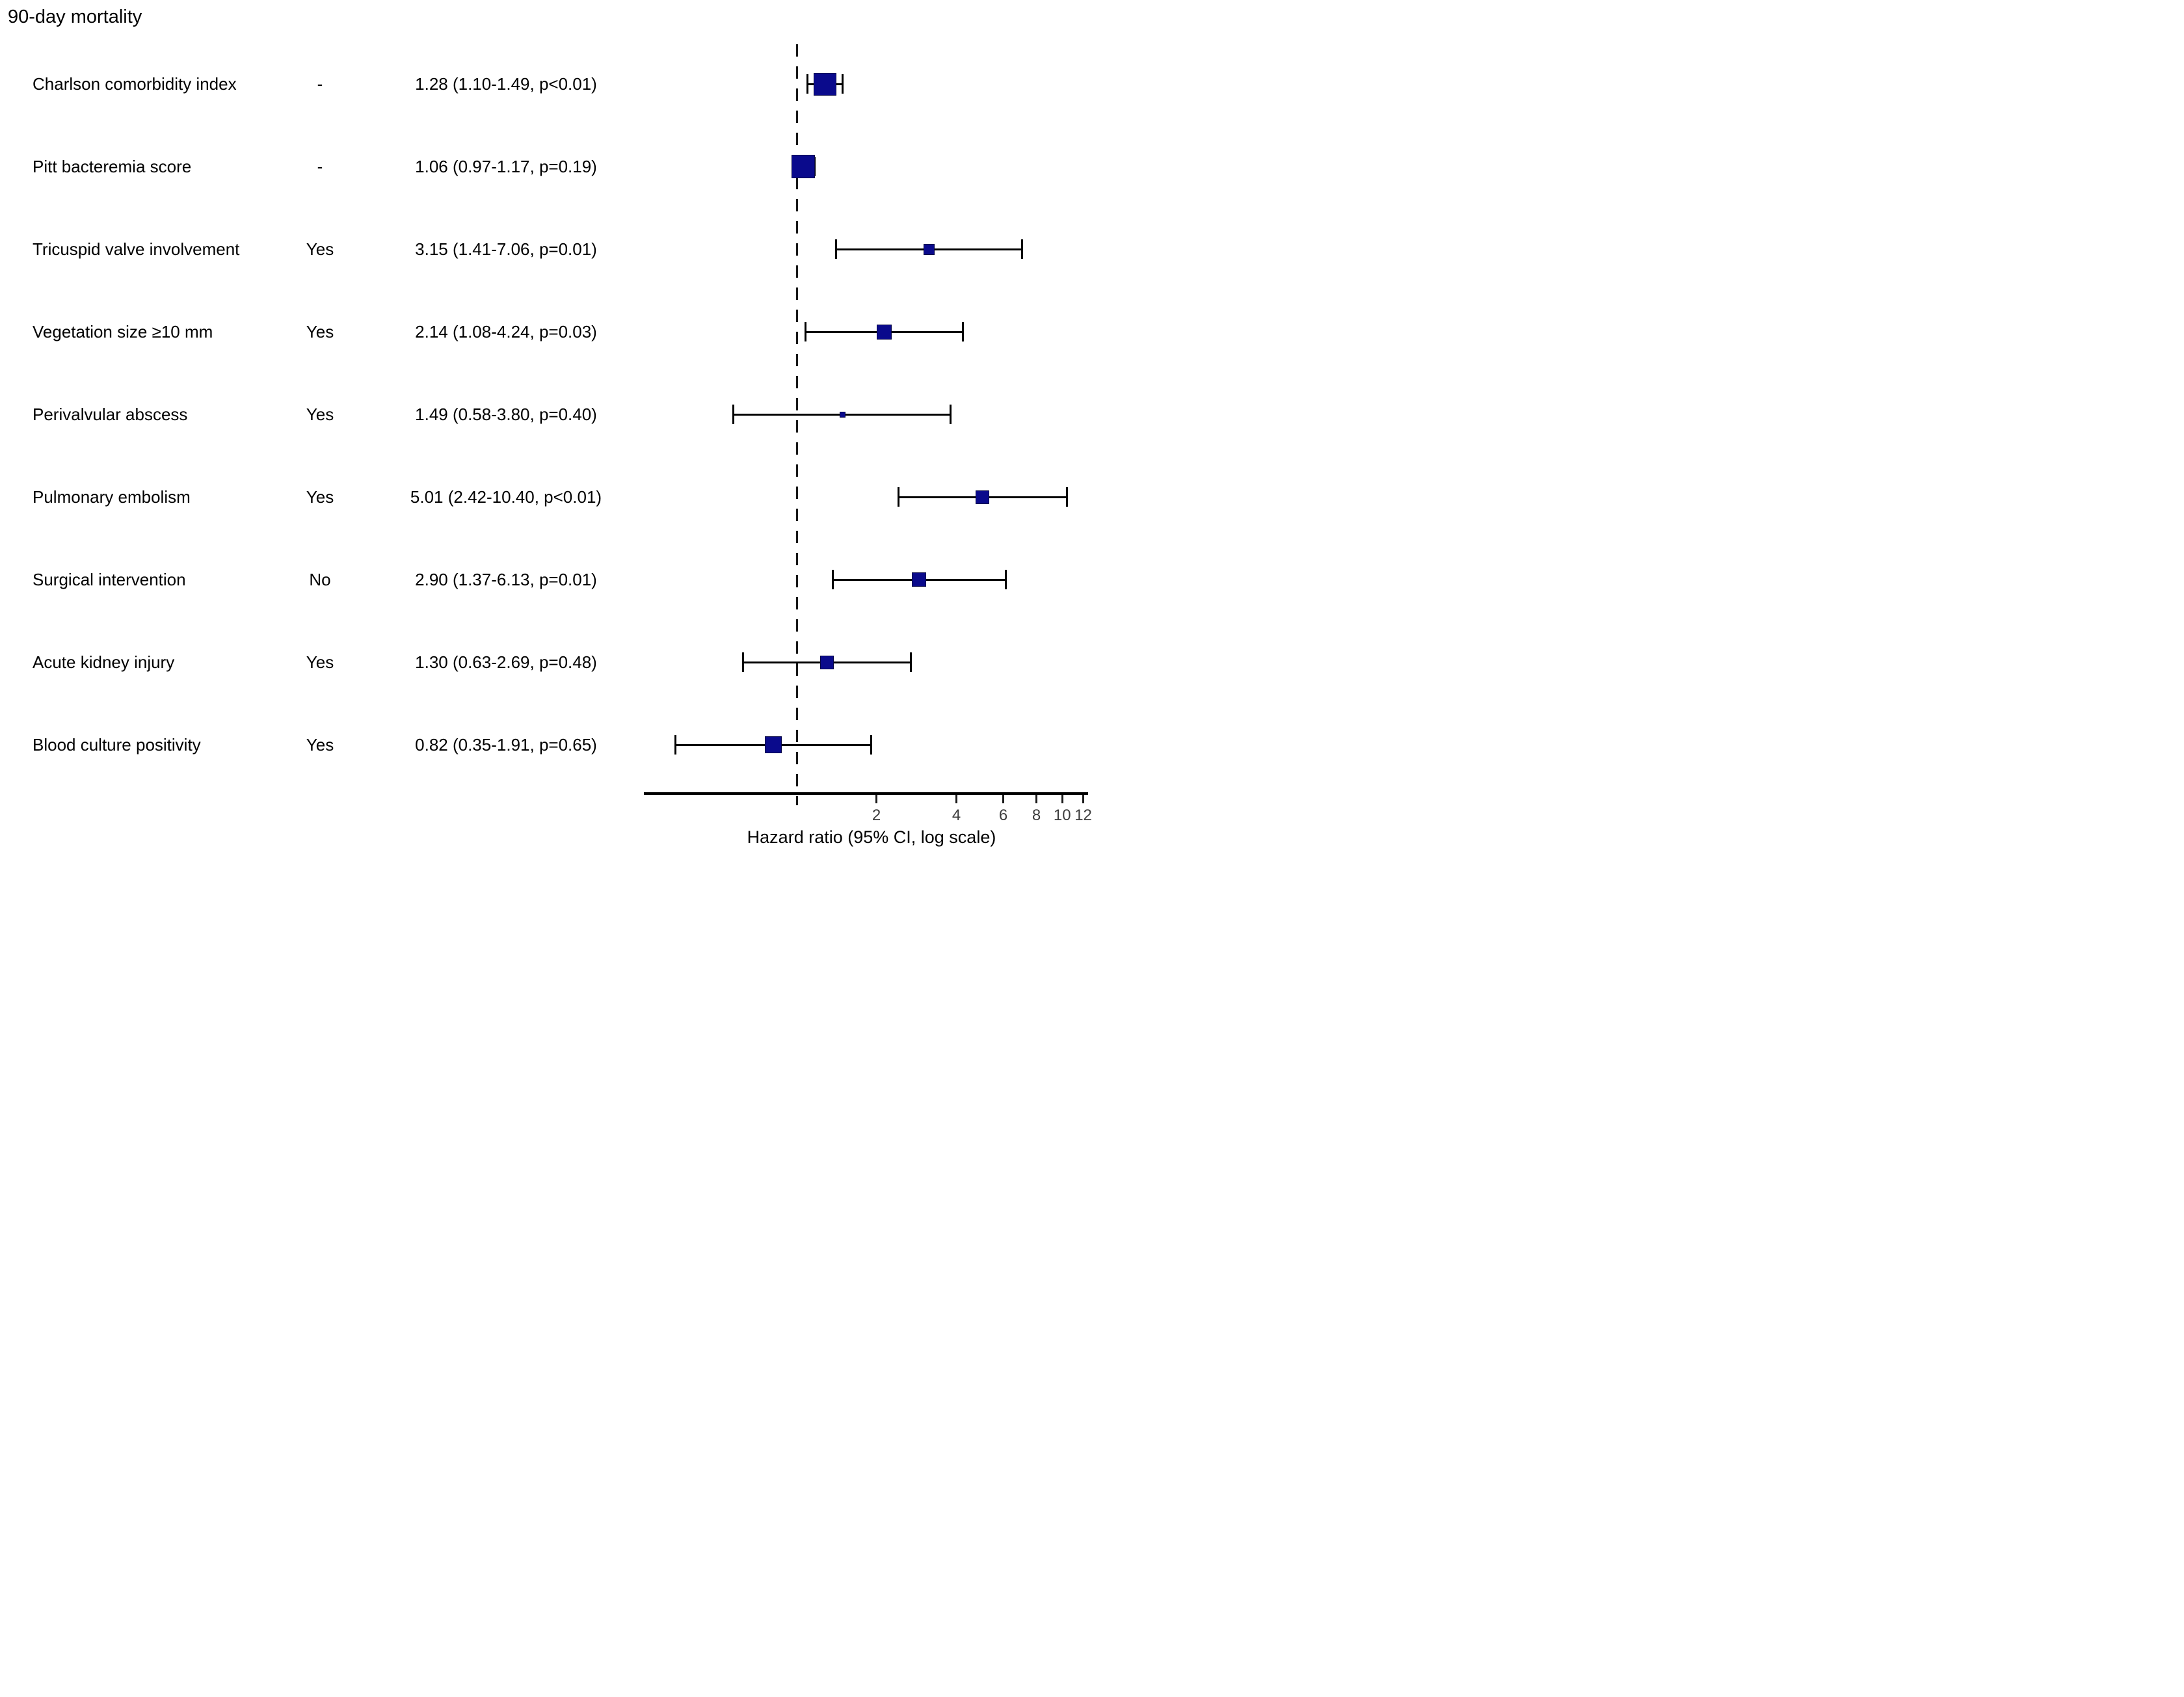 The height and width of the screenshot is (1697, 2184). I want to click on row-estimate-text: 2.14 (1.08-4.24, p=0.03), so click(506, 331).